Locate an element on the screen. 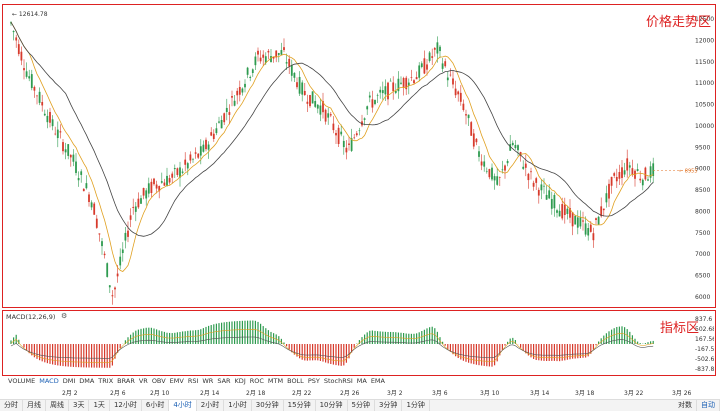 This screenshot has height=411, width=720. timeframe-button: 3分钟 is located at coordinates (388, 405).